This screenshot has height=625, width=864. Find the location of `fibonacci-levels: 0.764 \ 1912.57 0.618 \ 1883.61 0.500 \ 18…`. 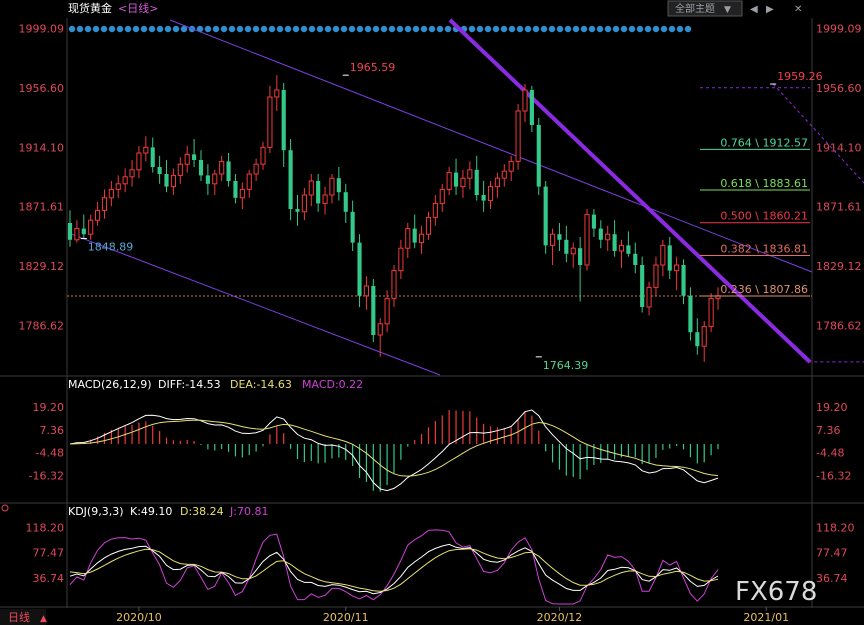

fibonacci-levels: 0.764 \ 1912.57 0.618 \ 1883.61 0.500 \ 18… is located at coordinates (755, 216).